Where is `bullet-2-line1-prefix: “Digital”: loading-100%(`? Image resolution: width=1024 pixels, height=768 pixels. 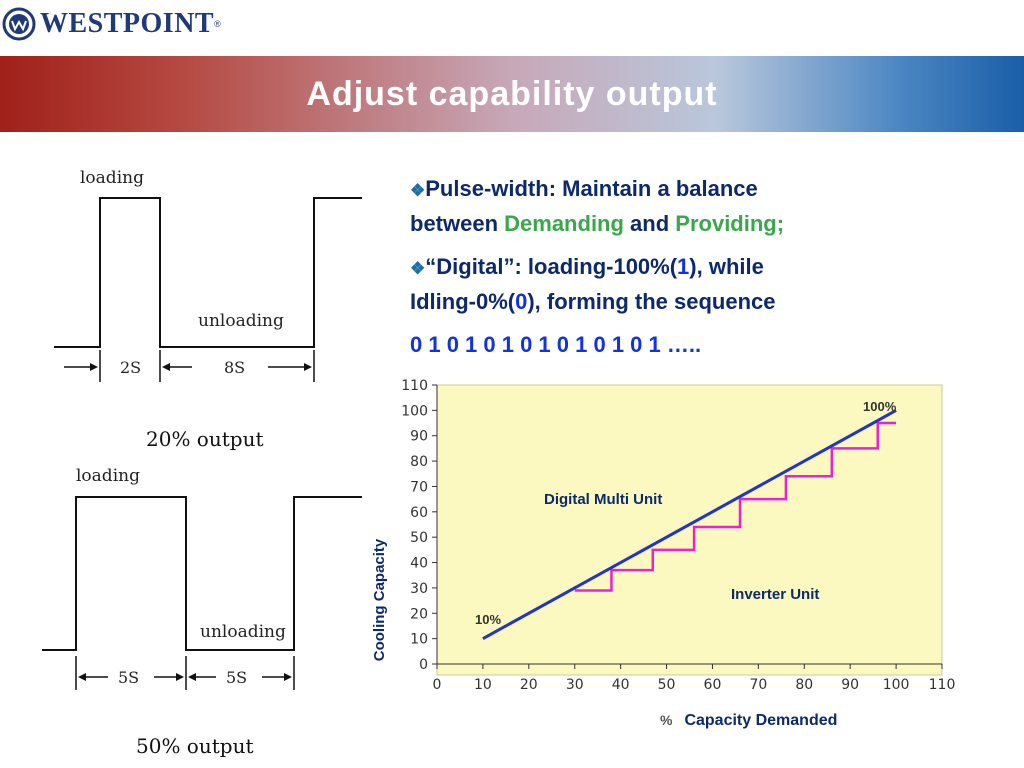 bullet-2-line1-prefix: “Digital”: loading-100%( is located at coordinates (551, 266).